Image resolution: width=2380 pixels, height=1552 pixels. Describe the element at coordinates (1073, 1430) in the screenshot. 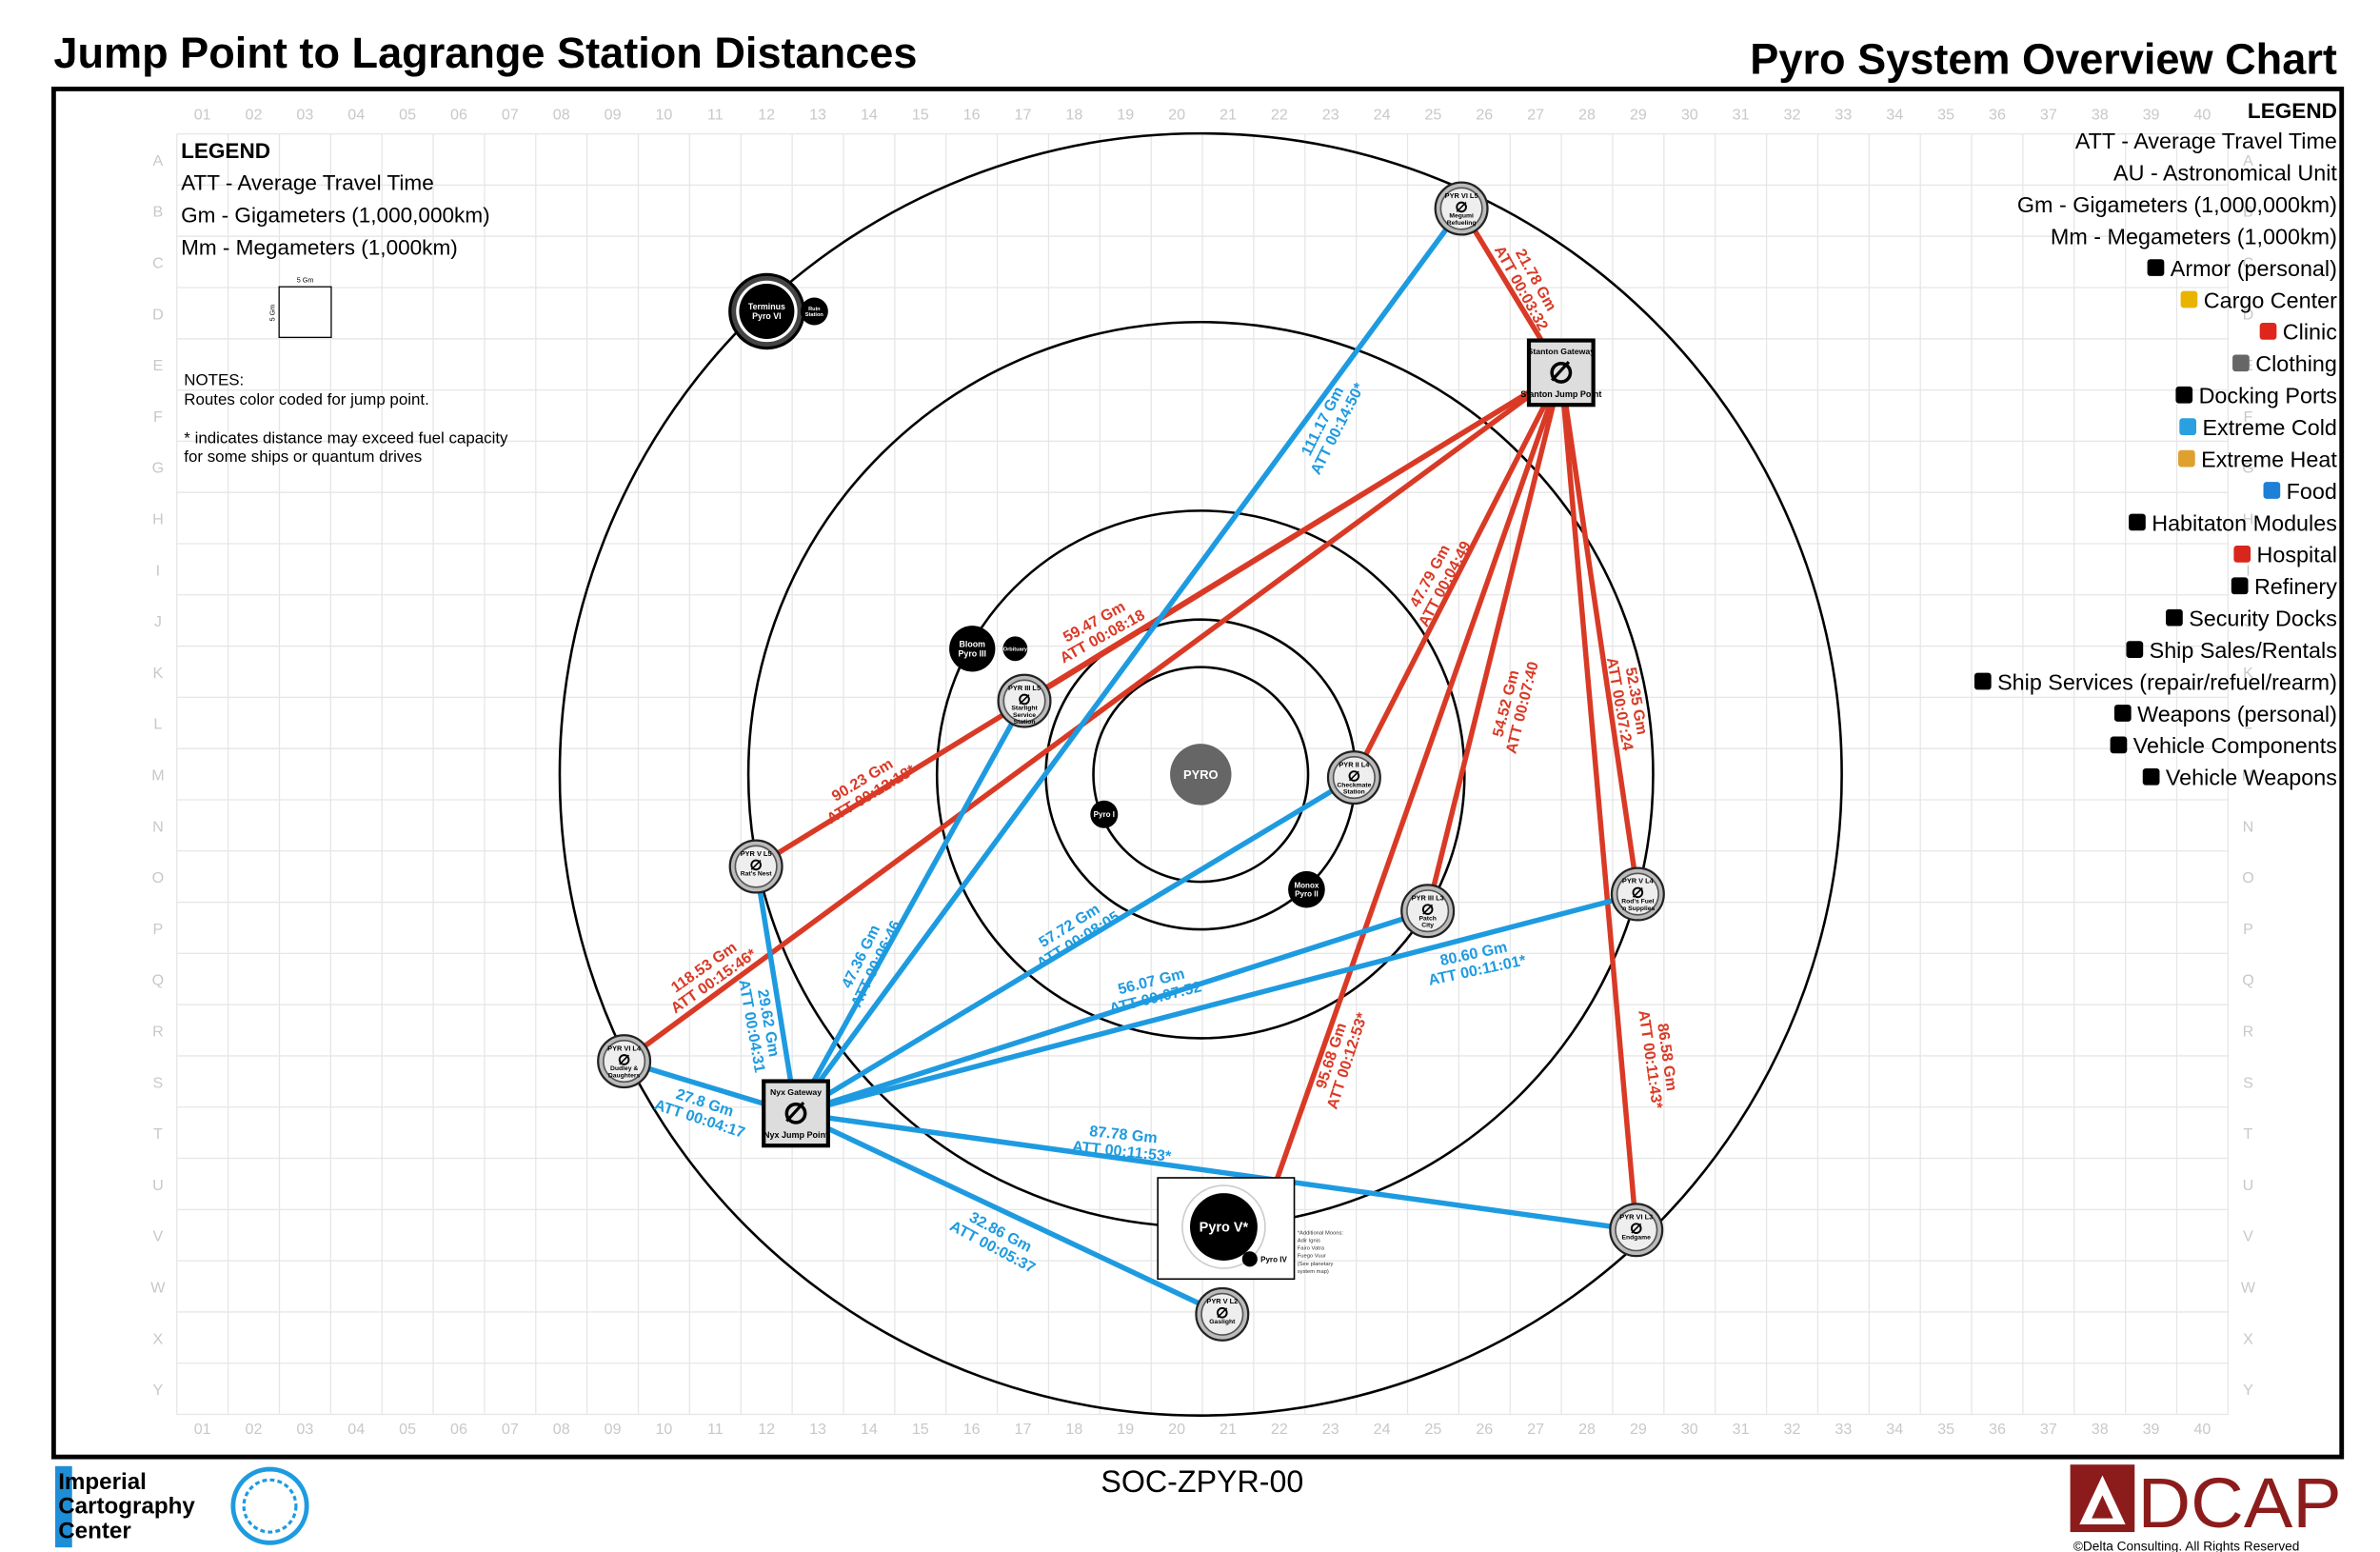

I see `column-label: 18` at that location.